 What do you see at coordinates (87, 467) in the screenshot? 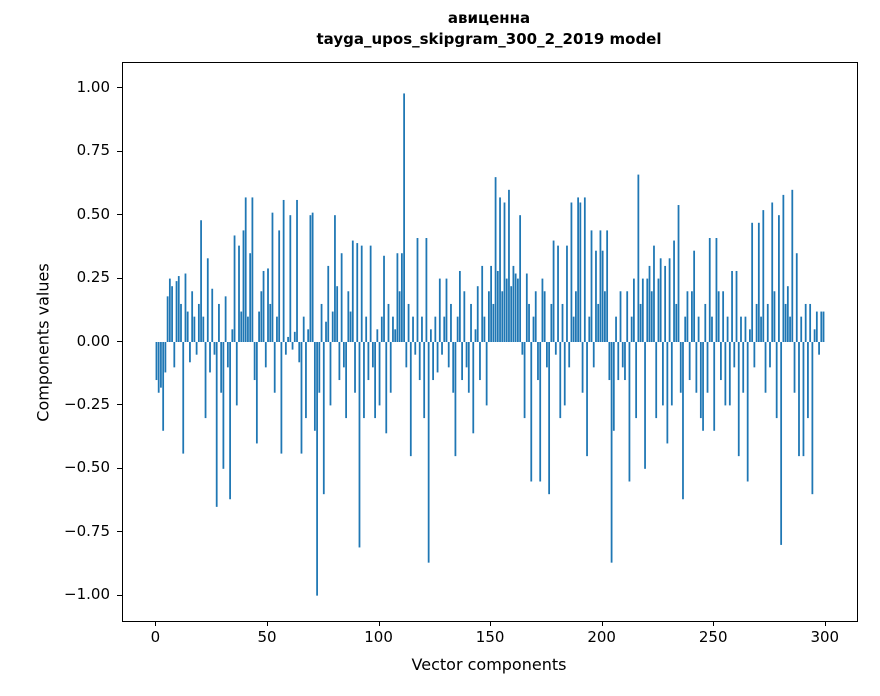
I see `y-tick-label: −0.50` at bounding box center [87, 467].